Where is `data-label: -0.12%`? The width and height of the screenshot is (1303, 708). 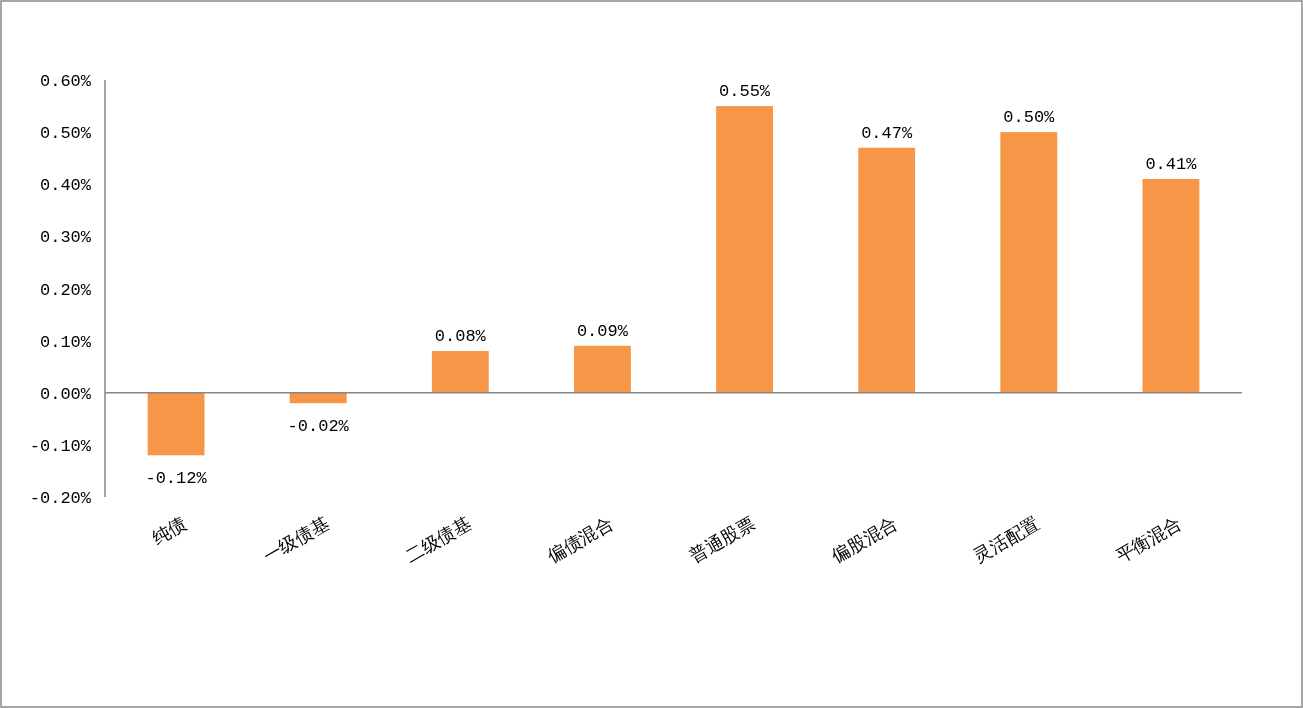
data-label: -0.12% is located at coordinates (176, 479).